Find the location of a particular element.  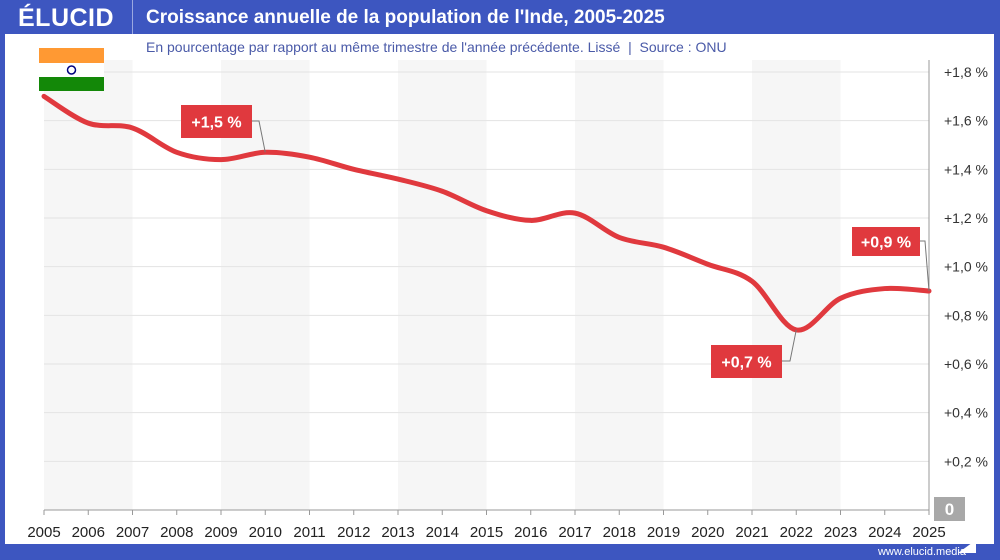

y-tick-label: +1,6 % is located at coordinates (966, 121).